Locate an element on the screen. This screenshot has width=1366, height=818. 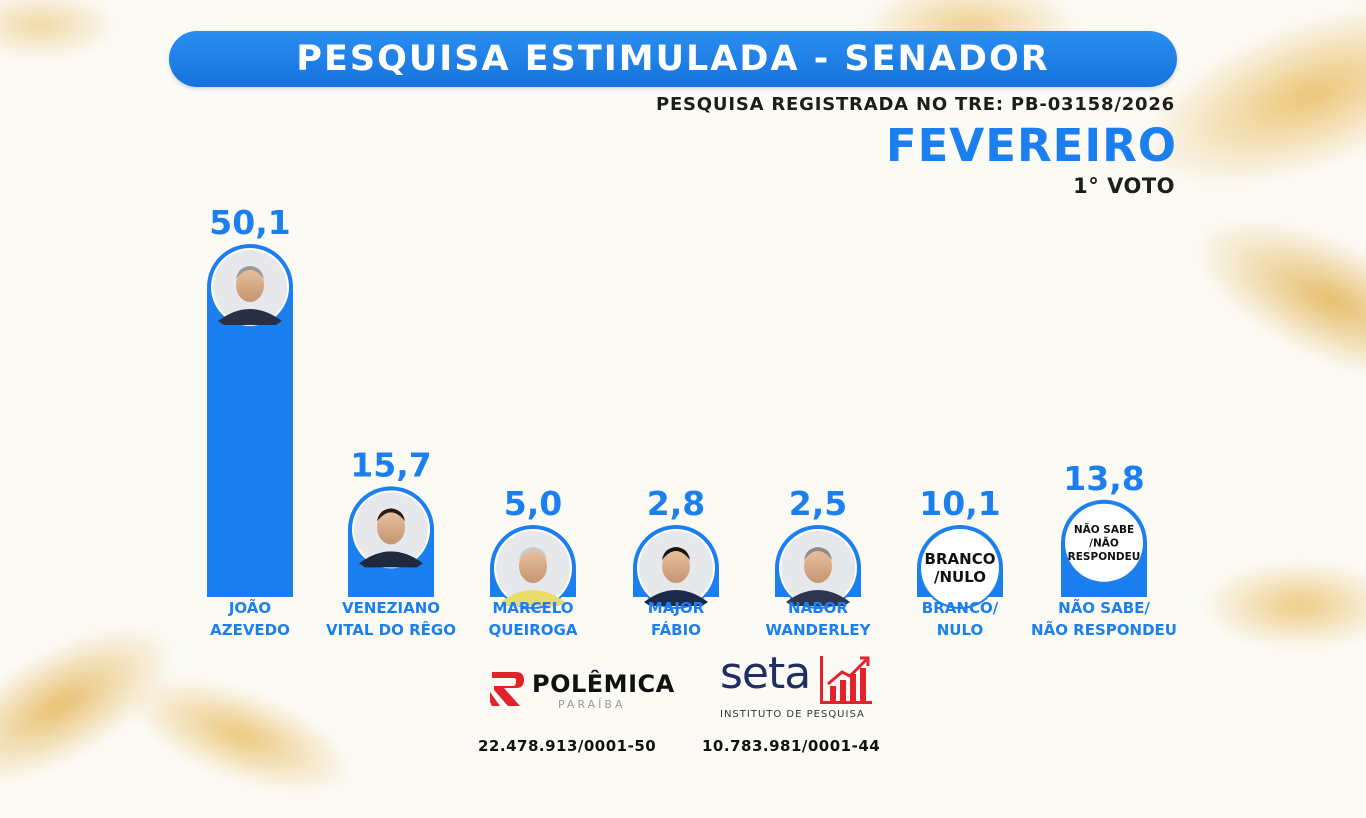
page-title: PESQUISA ESTIMULADA - SENADOR is located at coordinates (673, 59).